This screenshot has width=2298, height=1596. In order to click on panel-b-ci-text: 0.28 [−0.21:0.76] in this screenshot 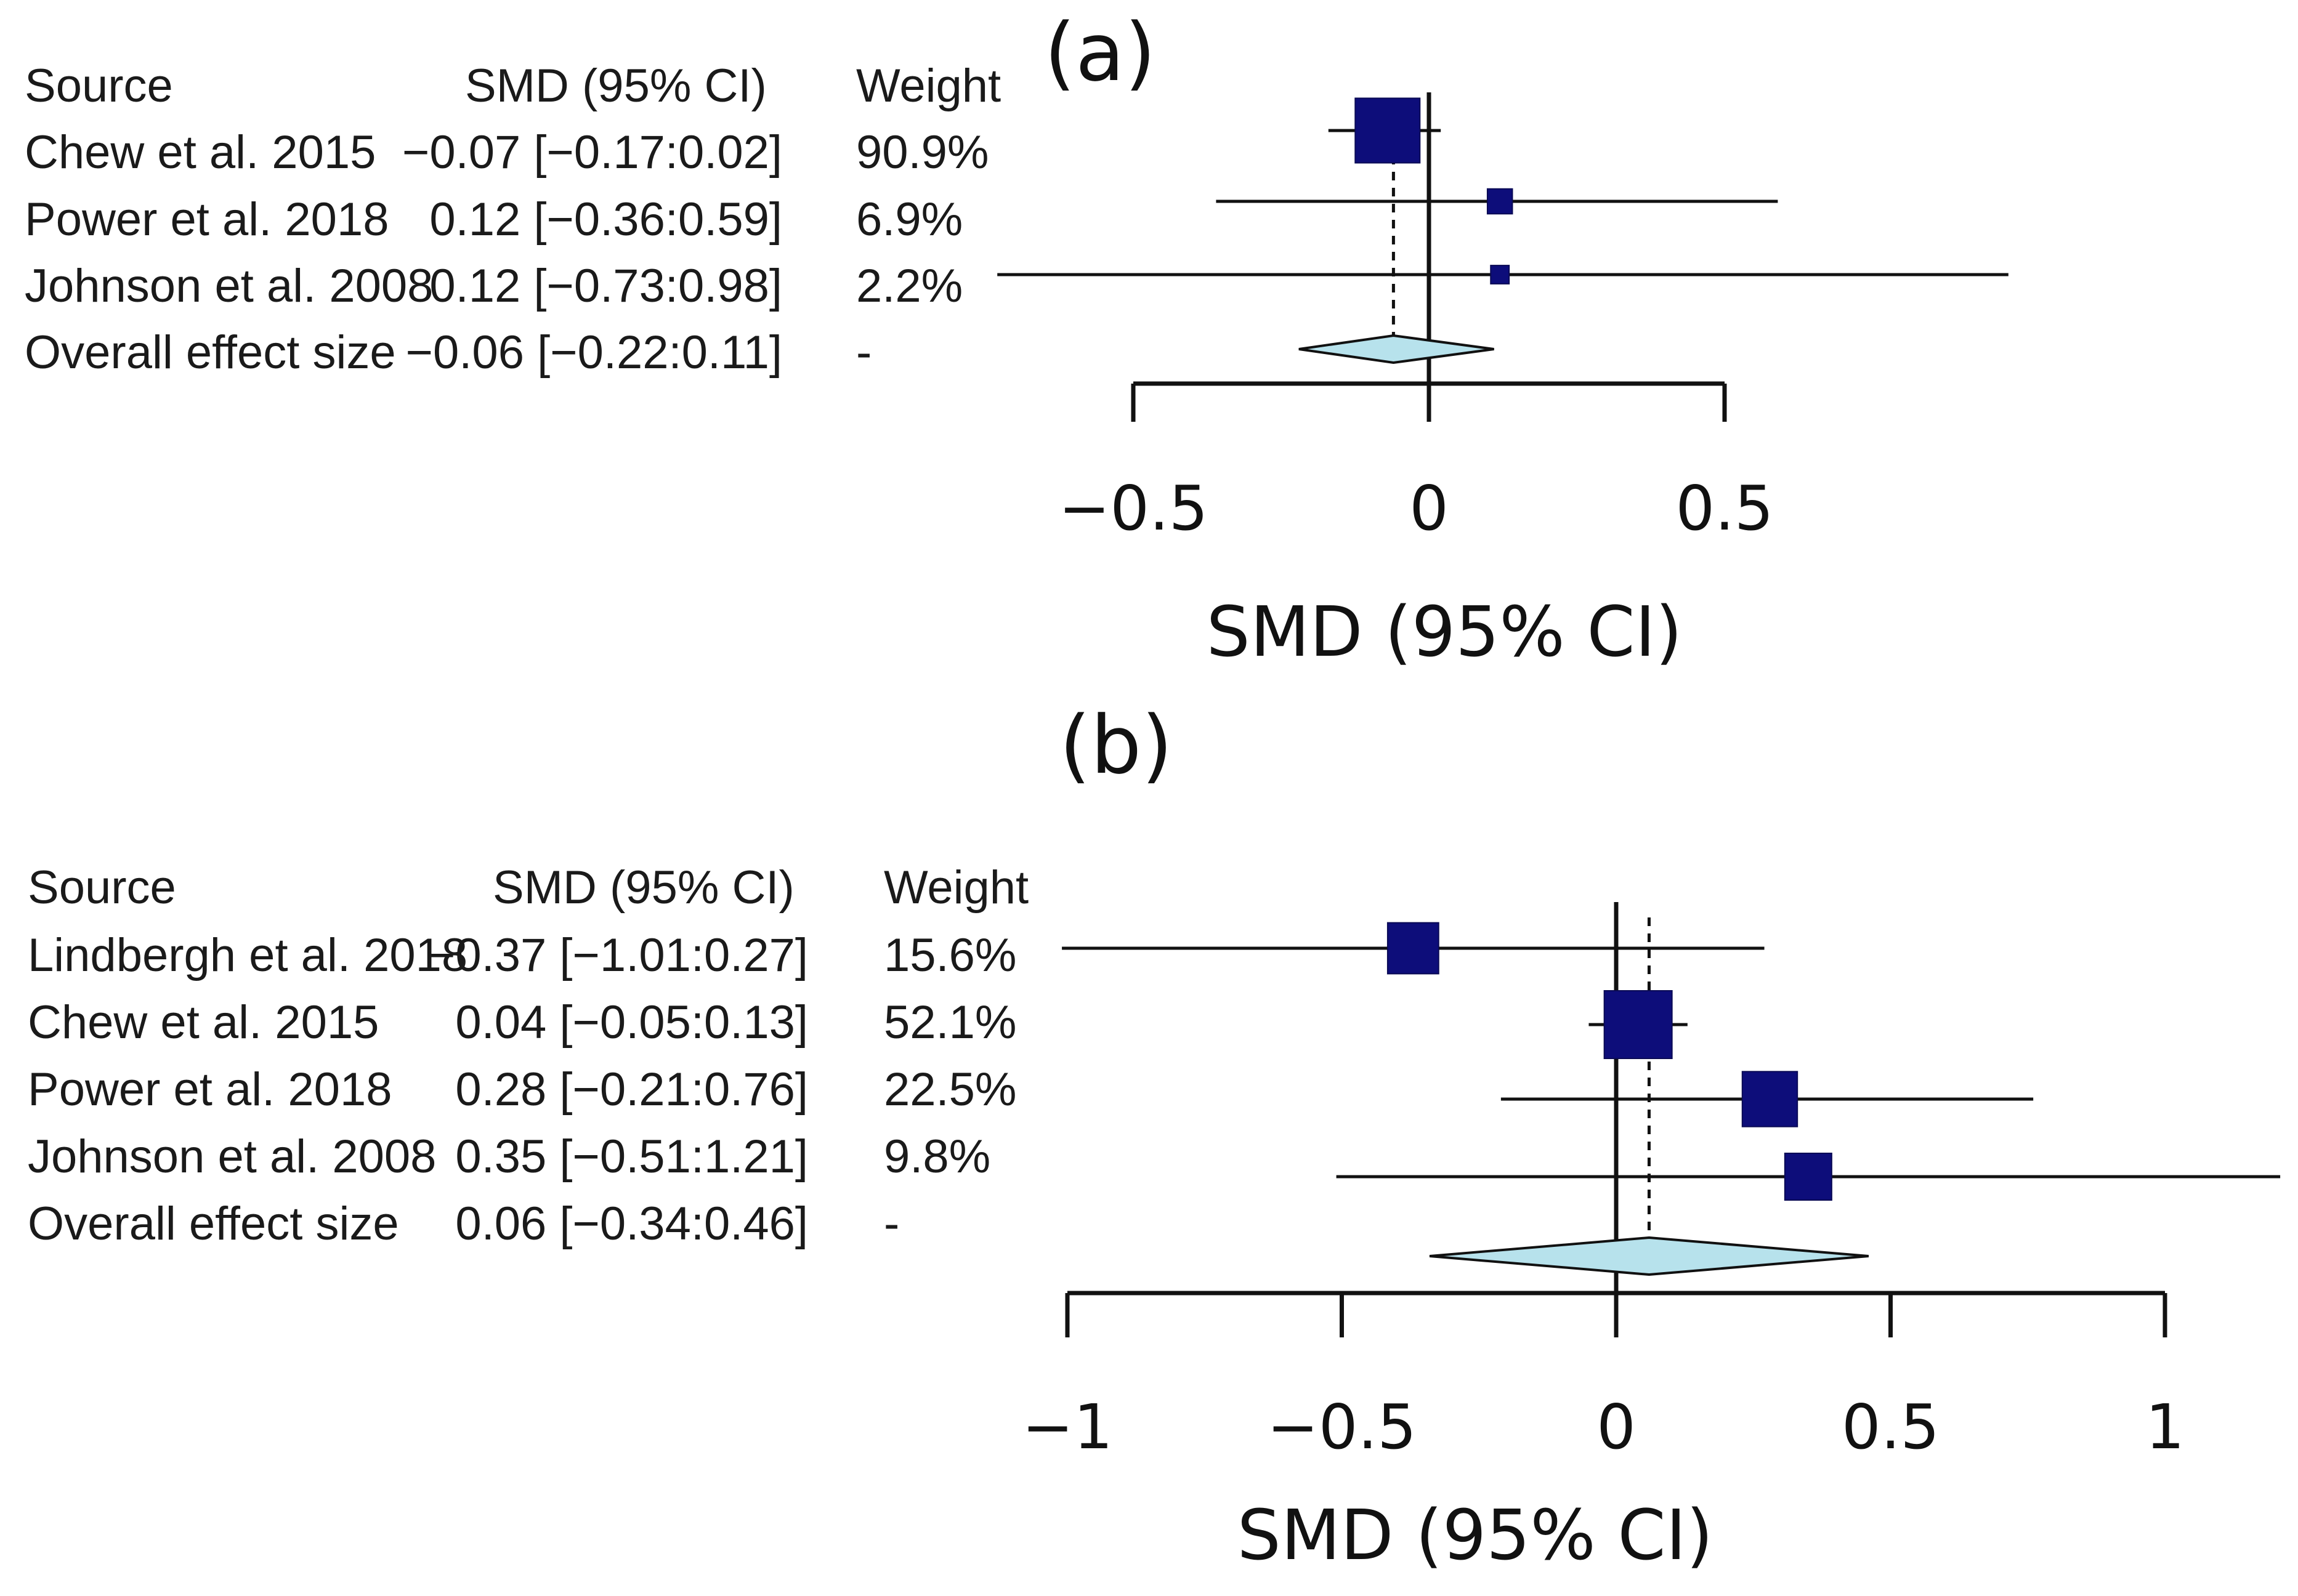, I will do `click(631, 1089)`.